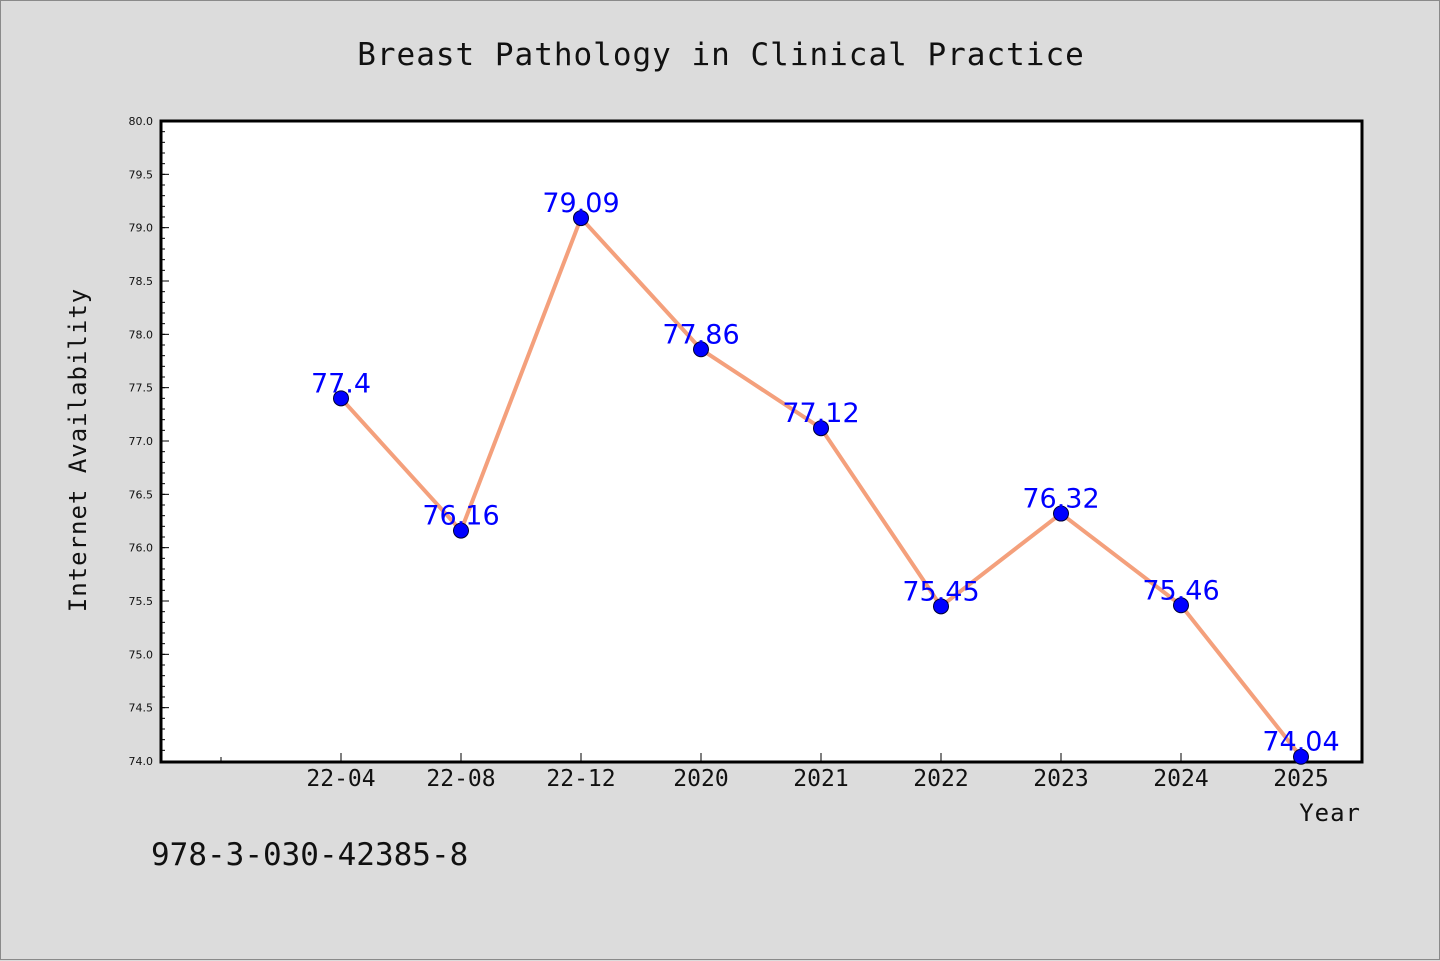 This screenshot has height=961, width=1440. I want to click on x-tick-label: 2020, so click(700, 779).